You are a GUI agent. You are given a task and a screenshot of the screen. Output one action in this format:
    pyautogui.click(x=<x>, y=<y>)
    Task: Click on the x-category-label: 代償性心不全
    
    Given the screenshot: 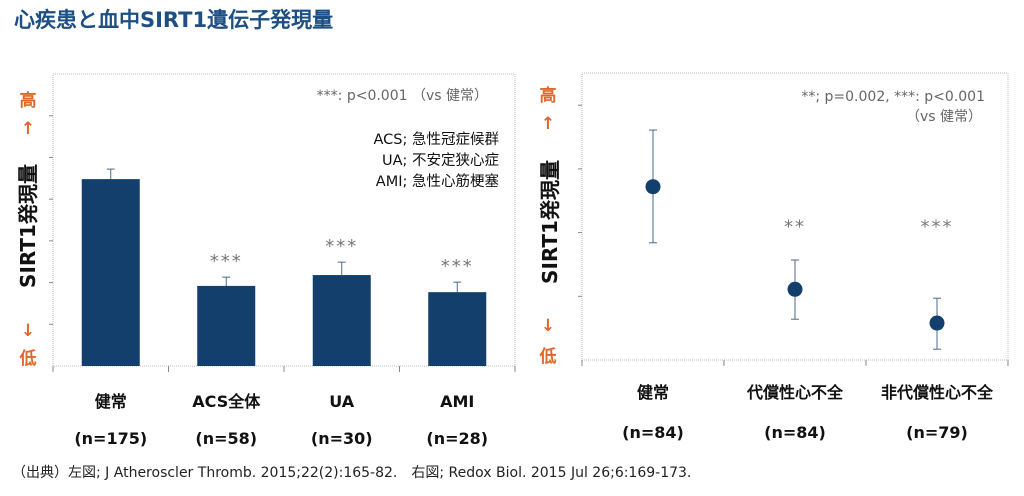 What is the action you would take?
    pyautogui.click(x=795, y=392)
    